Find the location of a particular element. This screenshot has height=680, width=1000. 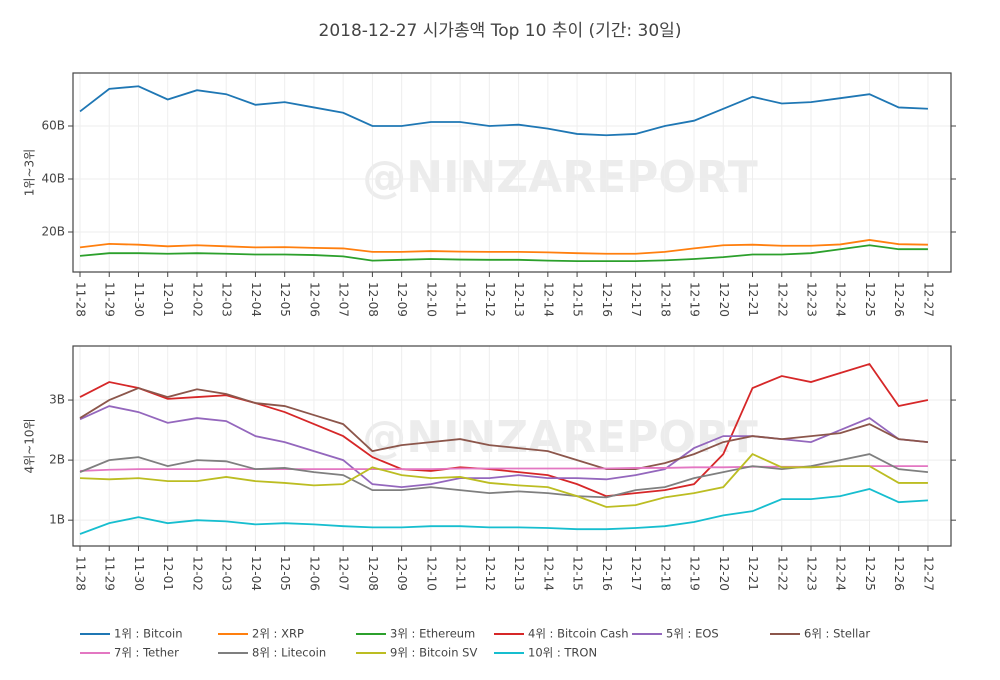

legend-label: 6위 : Stellar is located at coordinates (837, 634).